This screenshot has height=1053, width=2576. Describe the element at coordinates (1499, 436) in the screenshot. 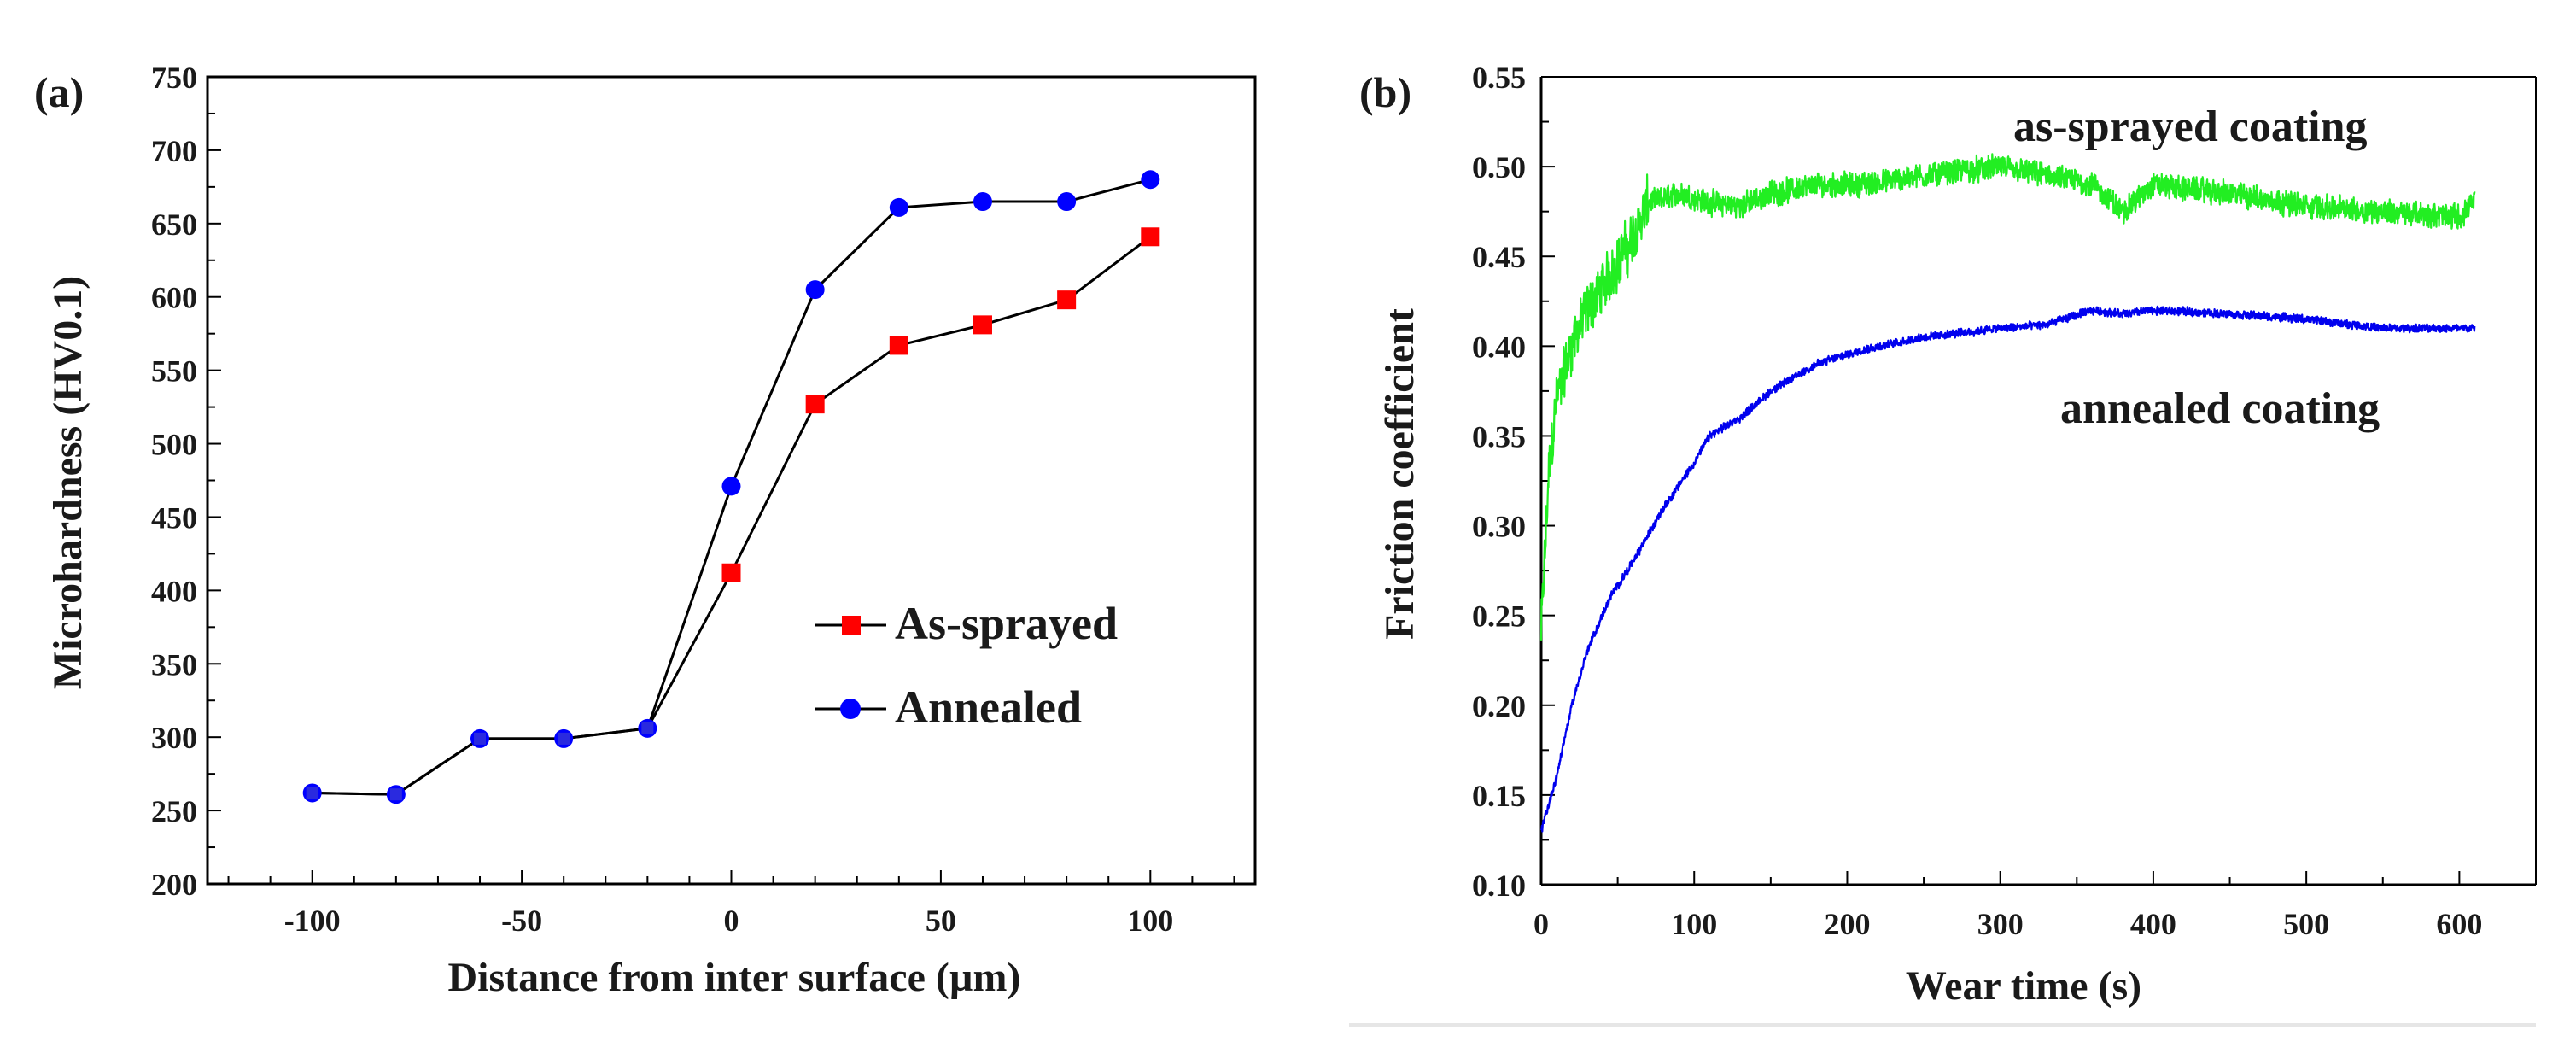

I see `y-tick-label: 0.35` at that location.